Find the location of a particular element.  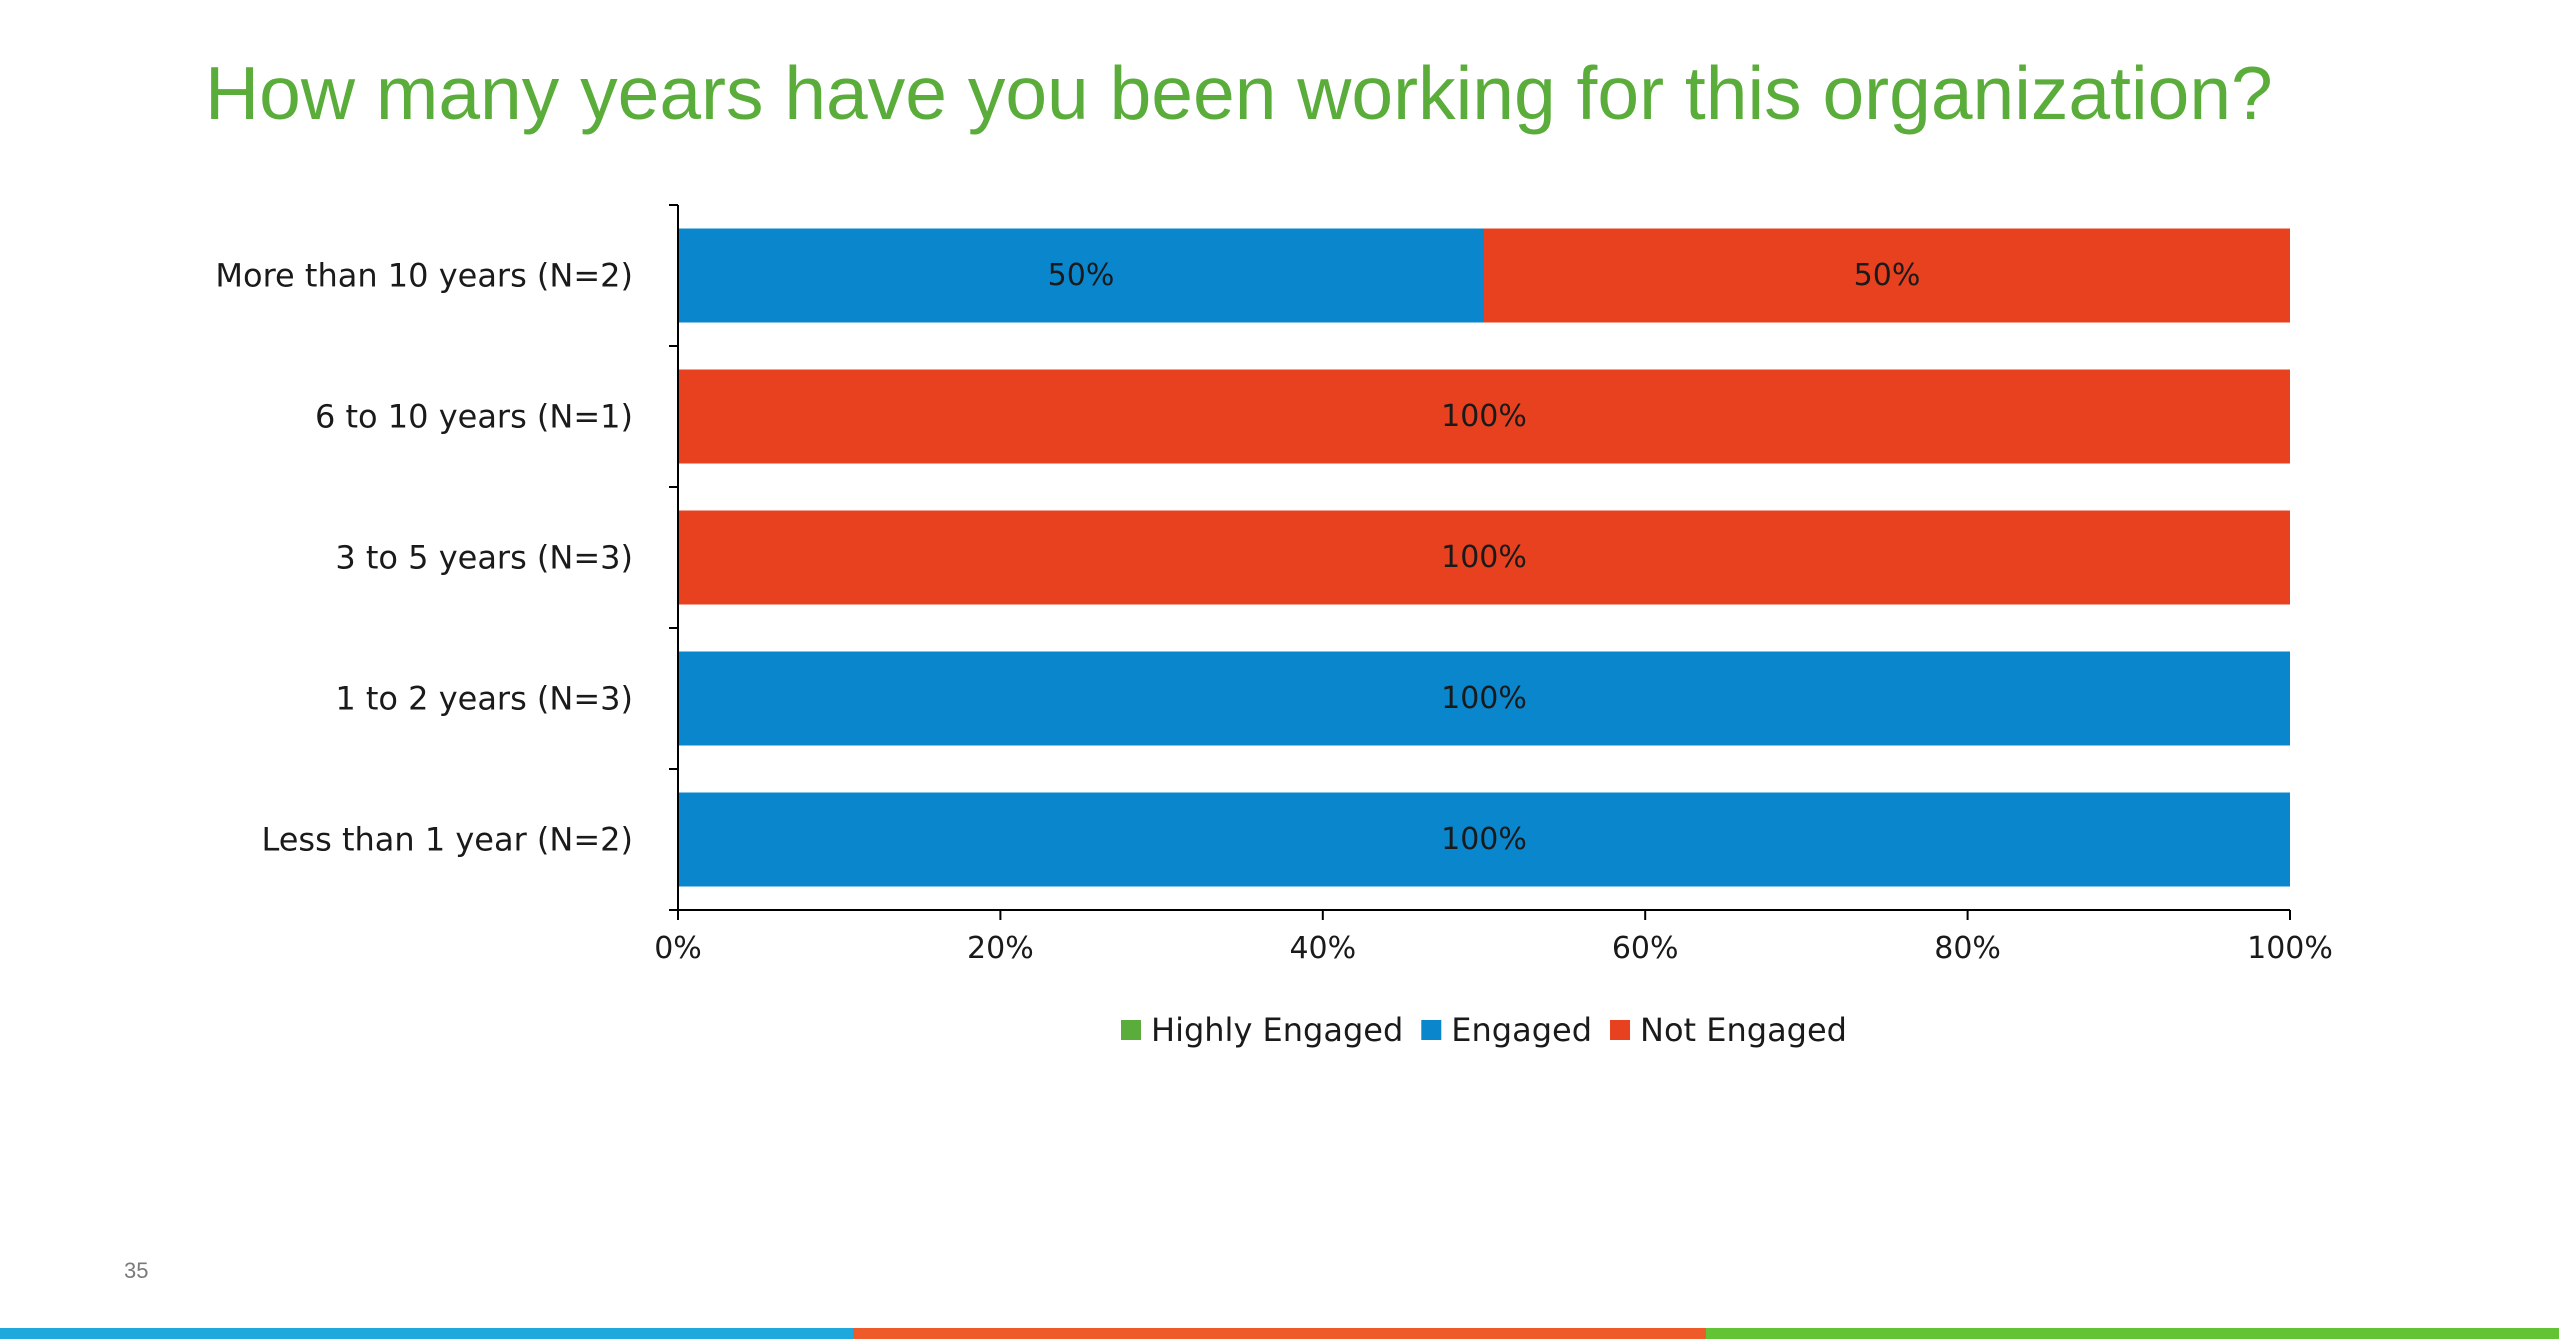

page-number: 35 is located at coordinates (136, 1270).